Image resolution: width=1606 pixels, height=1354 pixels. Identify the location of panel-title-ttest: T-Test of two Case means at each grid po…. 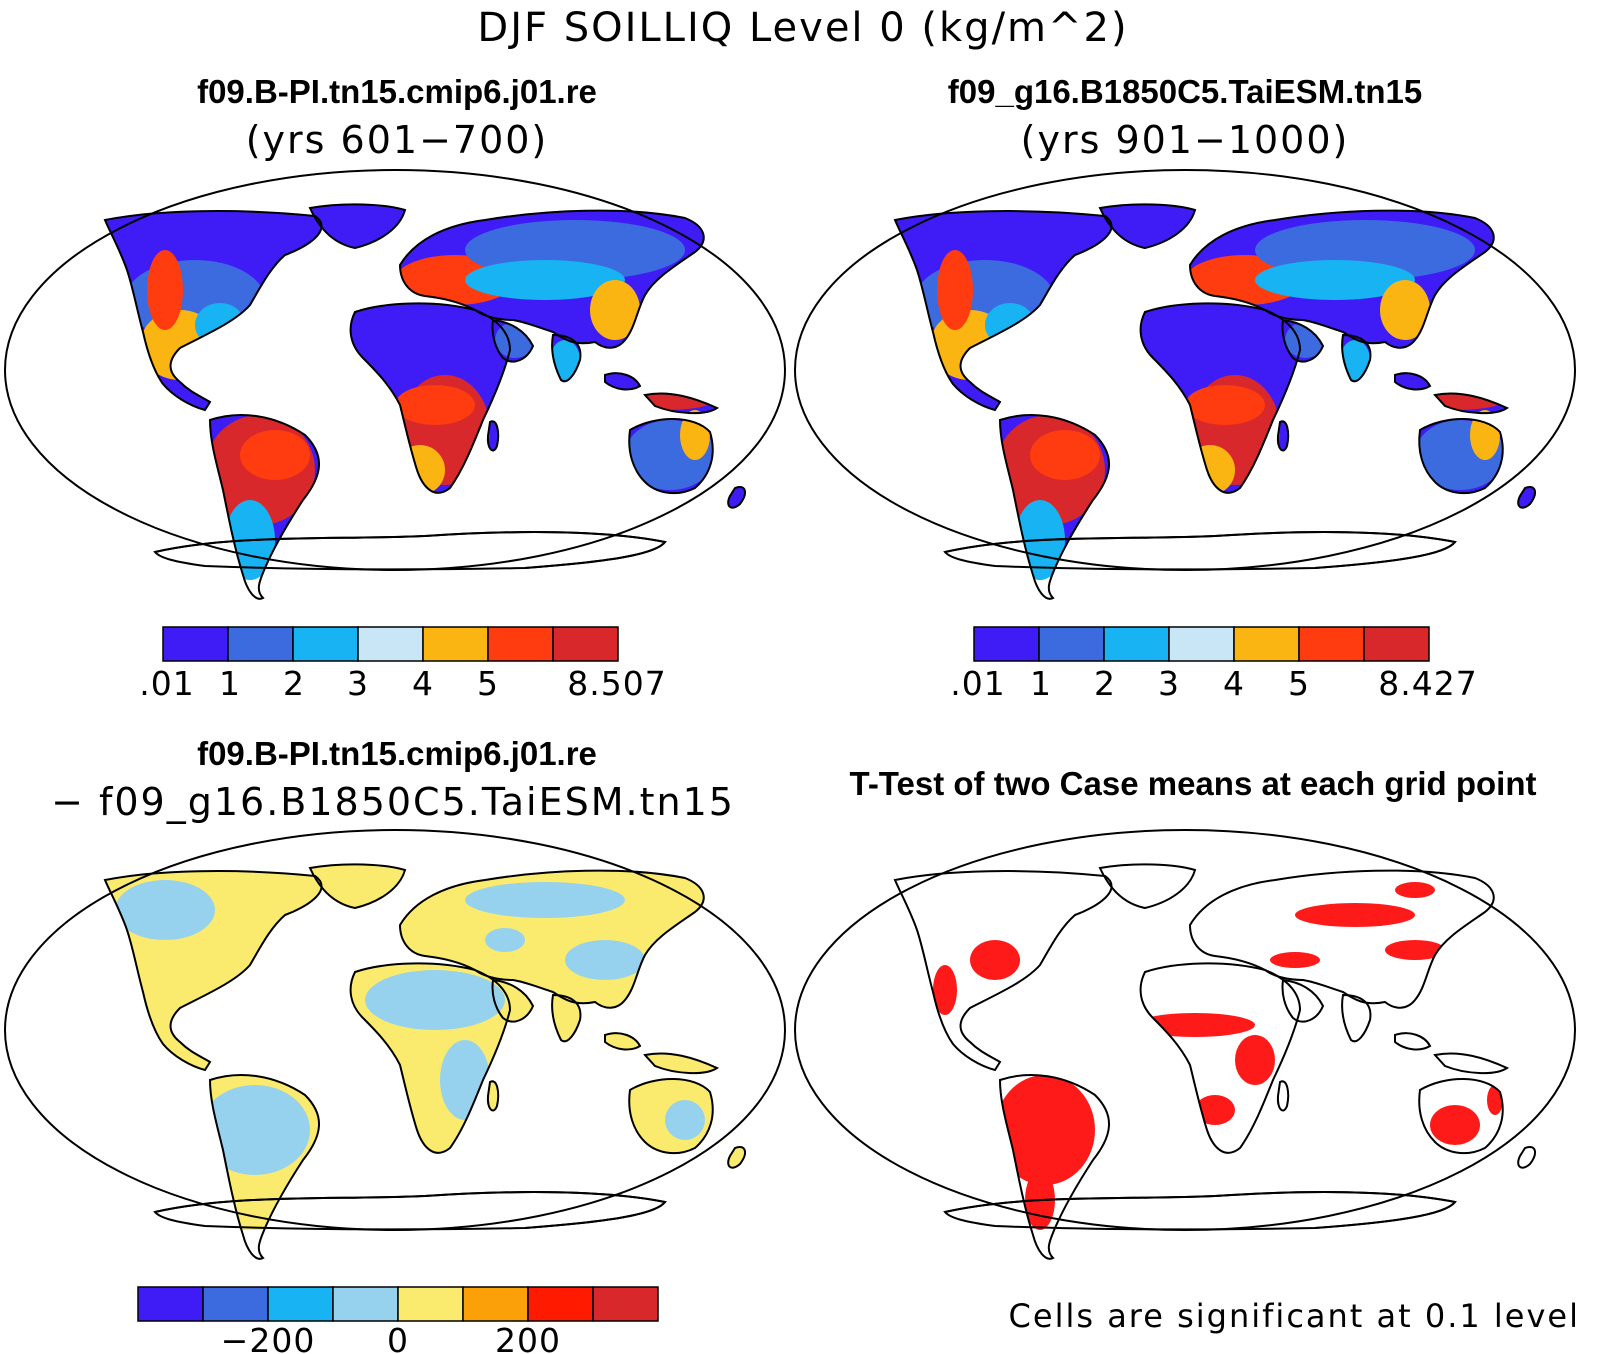
(1192, 783).